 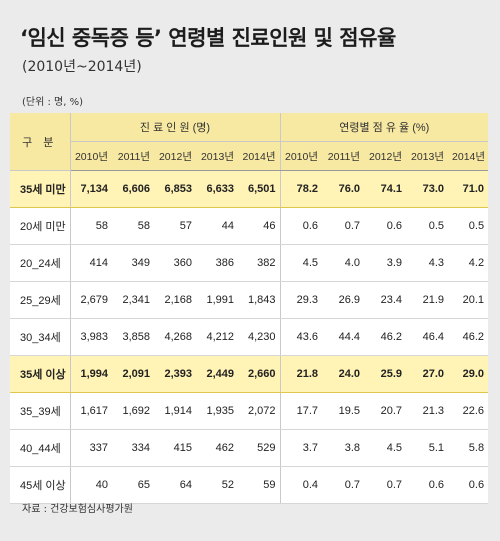 What do you see at coordinates (133, 374) in the screenshot?
I see `patients-cell: 2,091` at bounding box center [133, 374].